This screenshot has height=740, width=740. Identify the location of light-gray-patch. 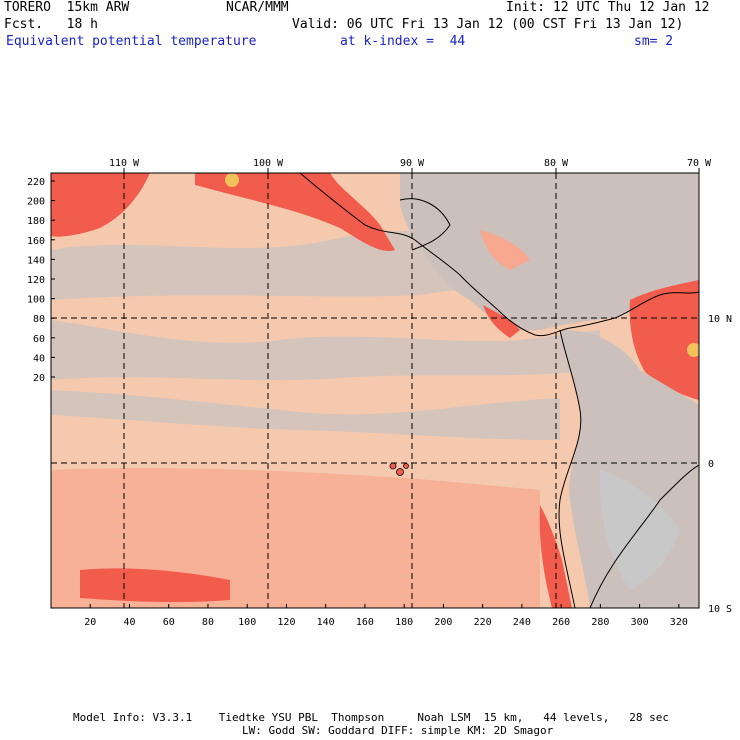
(639, 530).